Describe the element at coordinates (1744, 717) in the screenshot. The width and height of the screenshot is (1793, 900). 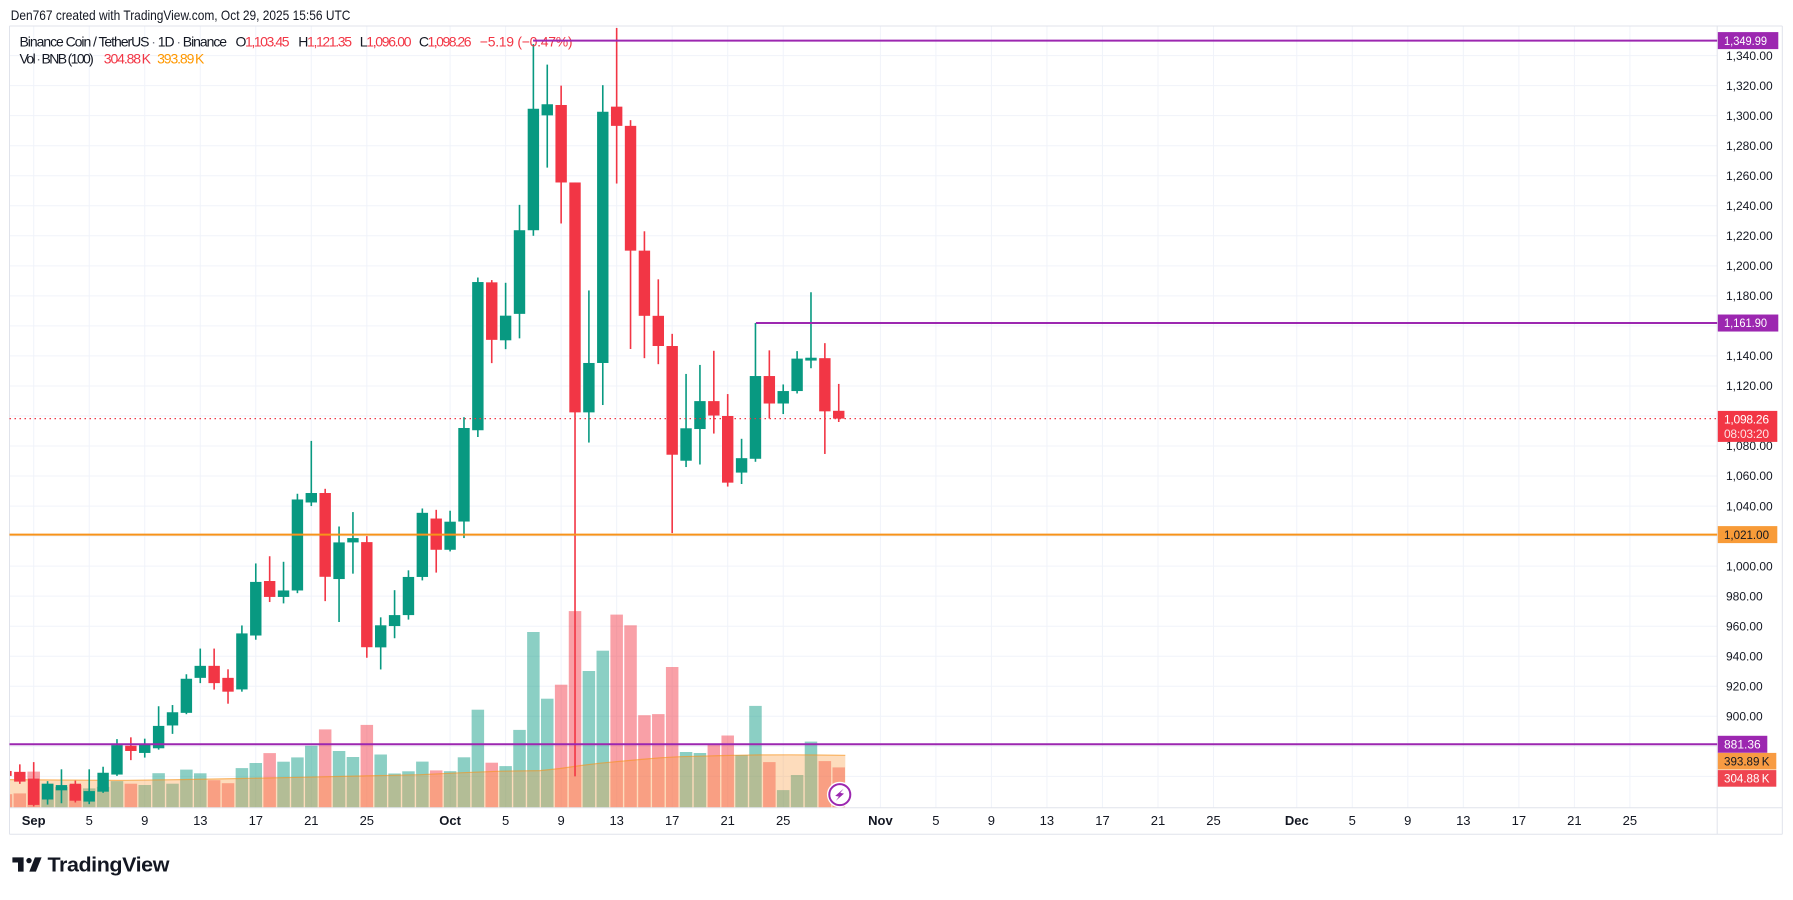
I see `svg-text: 900.00` at that location.